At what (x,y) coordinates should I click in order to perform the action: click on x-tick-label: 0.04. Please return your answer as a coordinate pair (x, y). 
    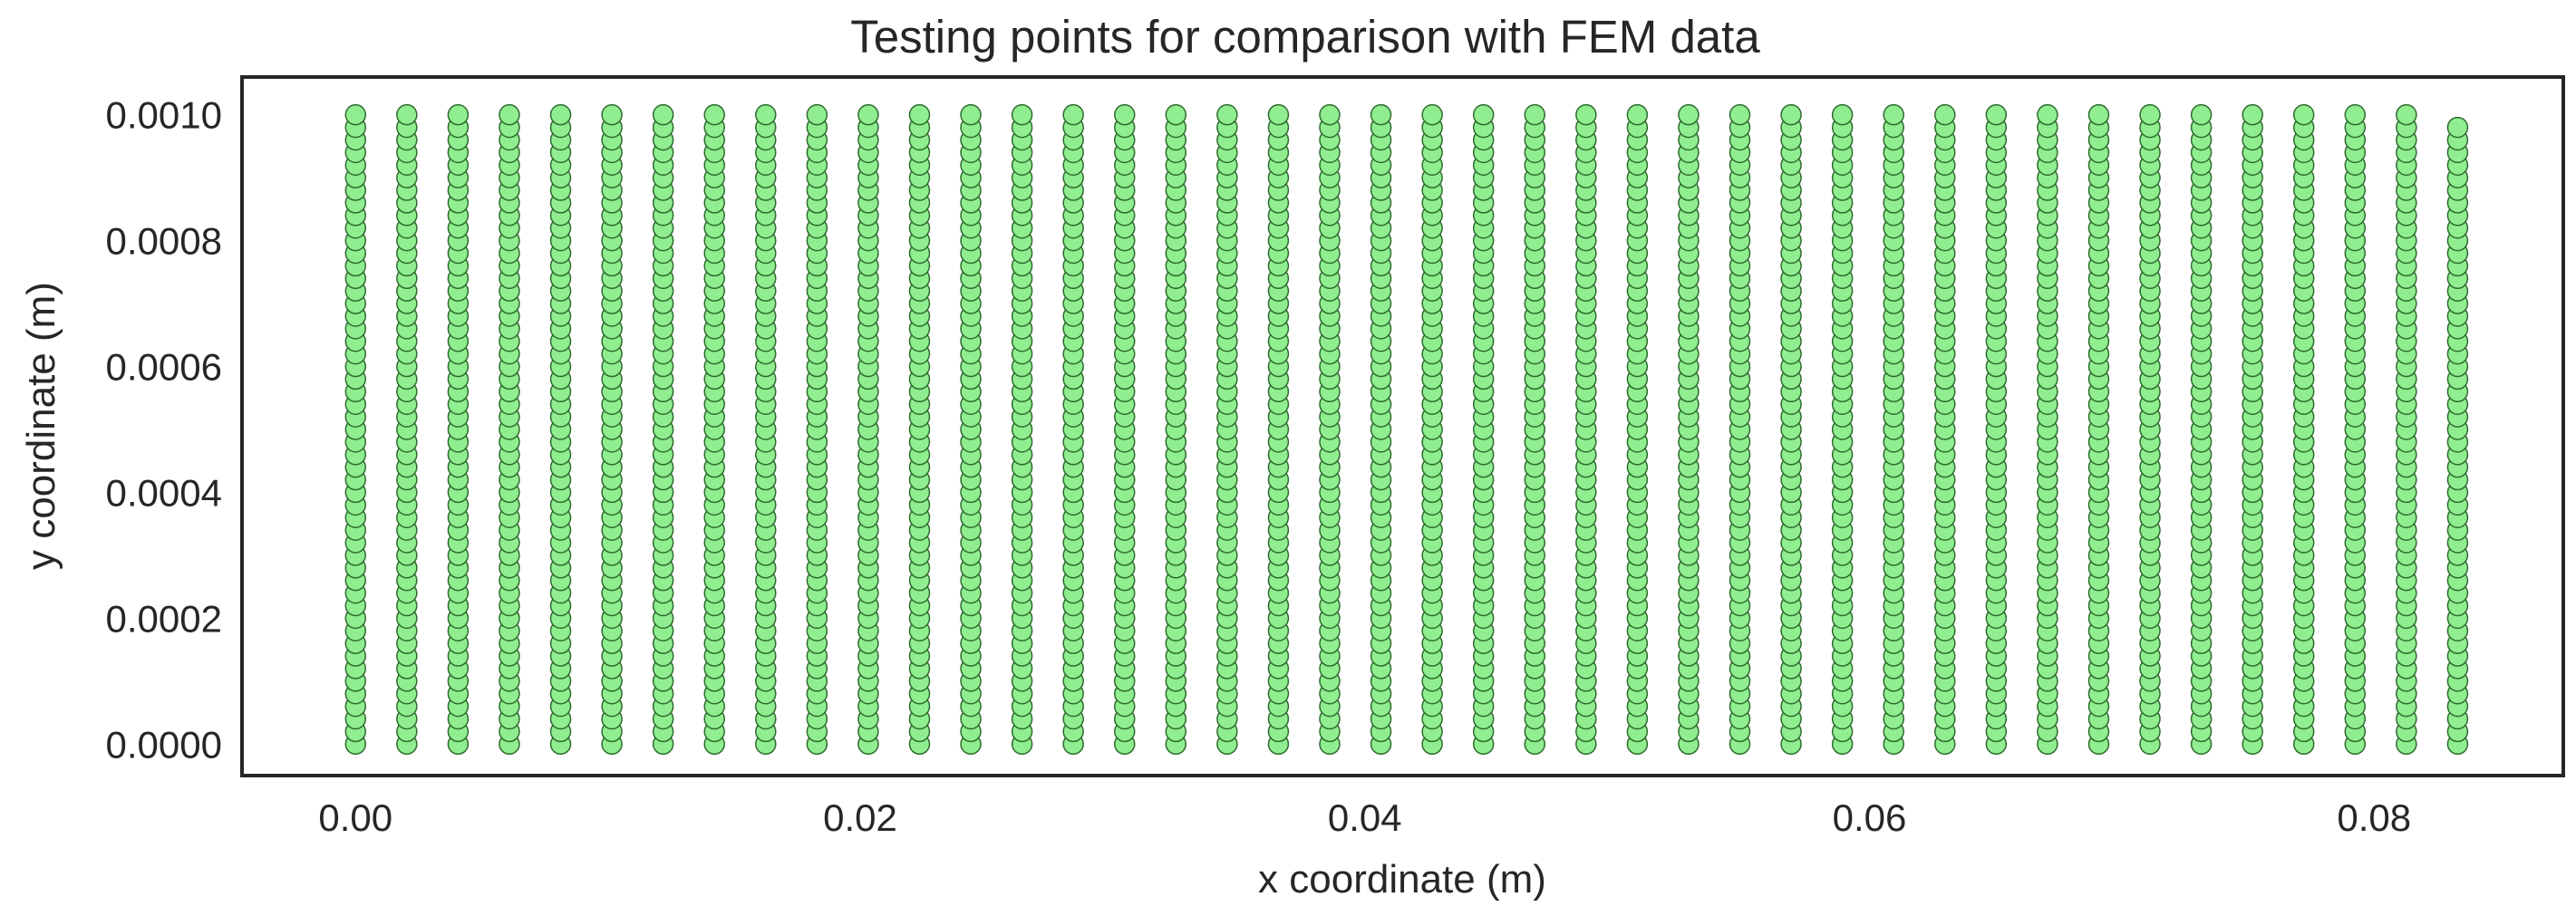
    Looking at the image, I should click on (1365, 817).